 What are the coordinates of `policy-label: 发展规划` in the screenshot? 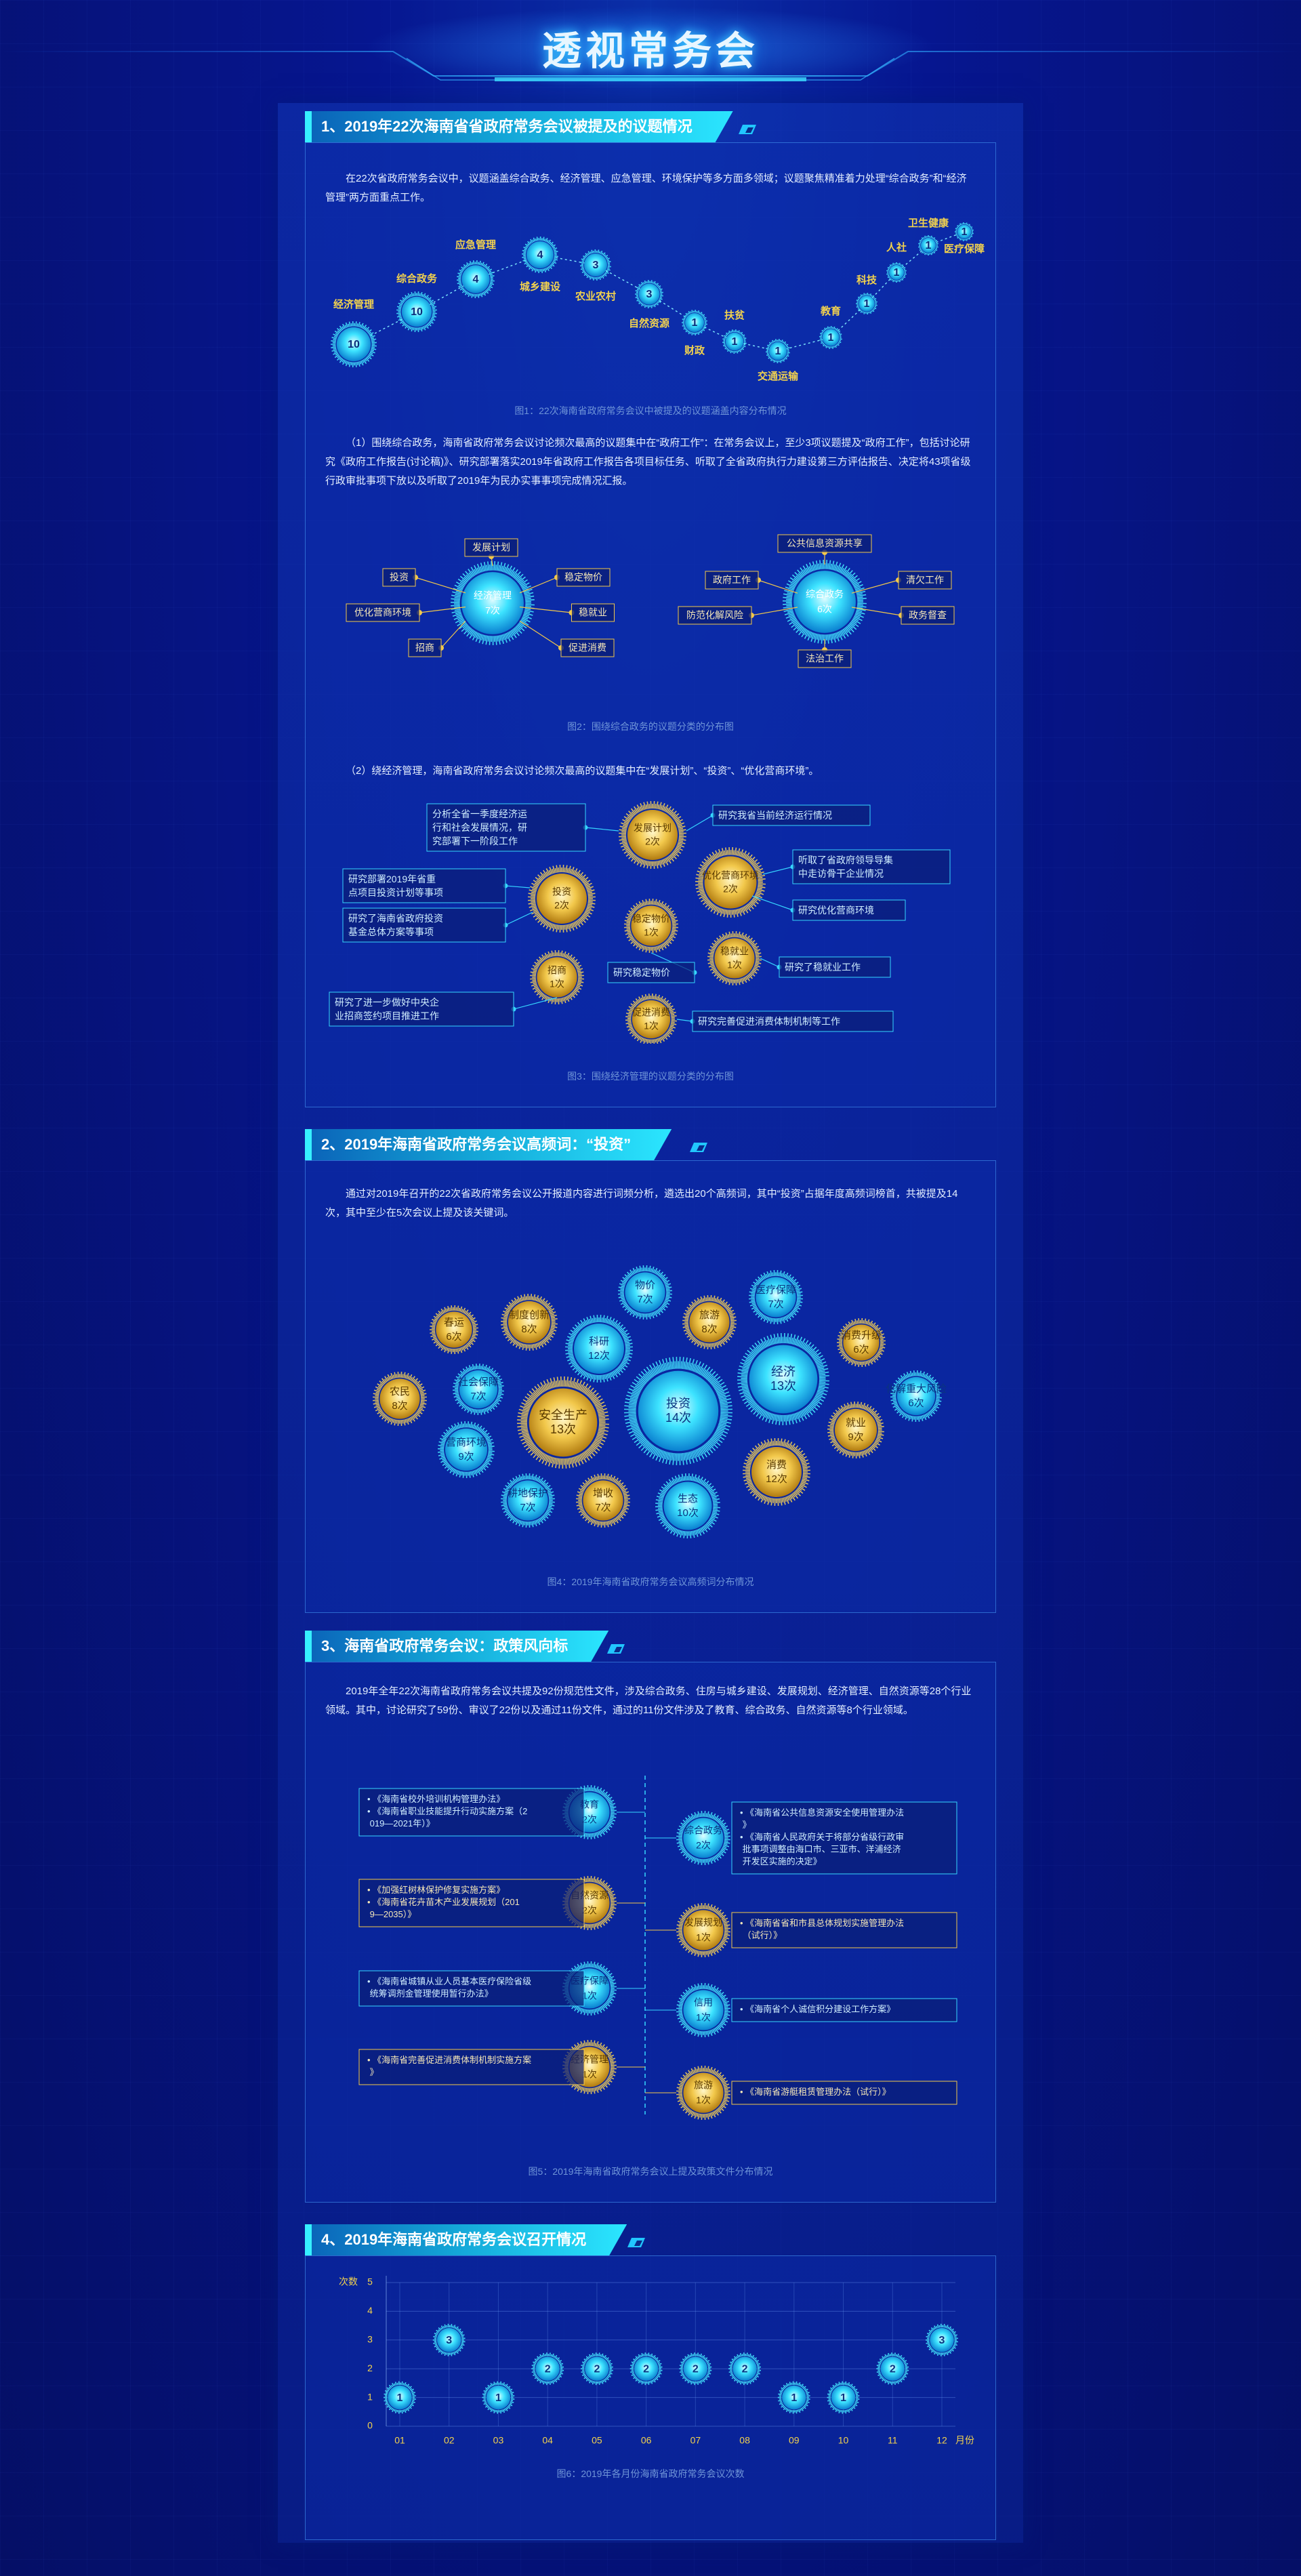 It's located at (703, 1923).